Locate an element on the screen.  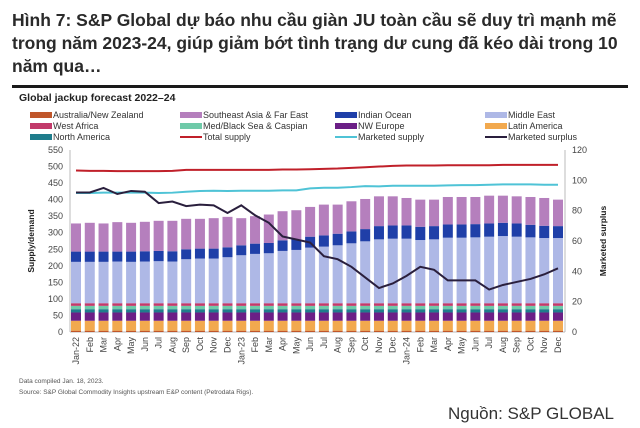
y-tick-label: 250 is located at coordinates (55, 249).